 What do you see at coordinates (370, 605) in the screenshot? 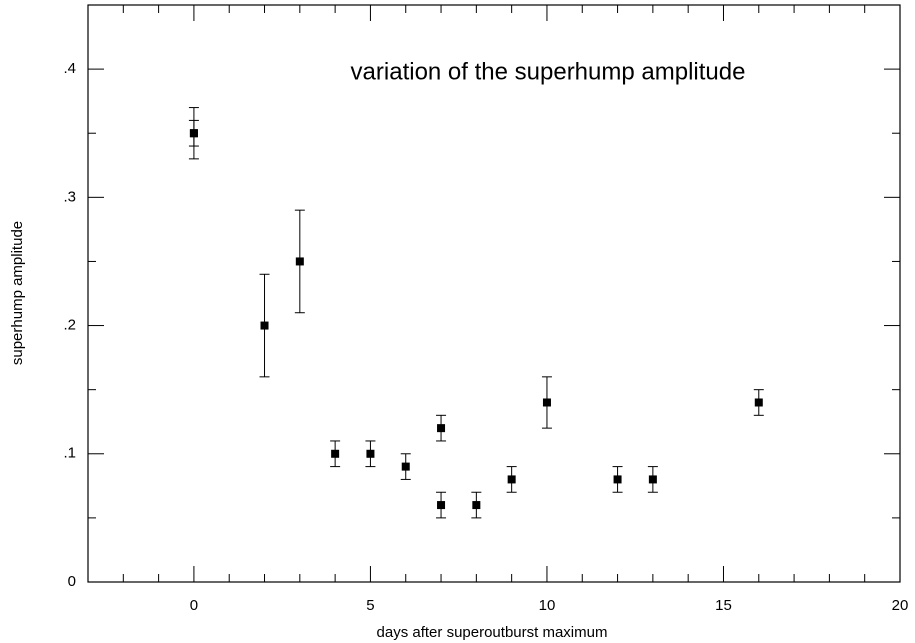
I see `x-tick-label: 5` at bounding box center [370, 605].